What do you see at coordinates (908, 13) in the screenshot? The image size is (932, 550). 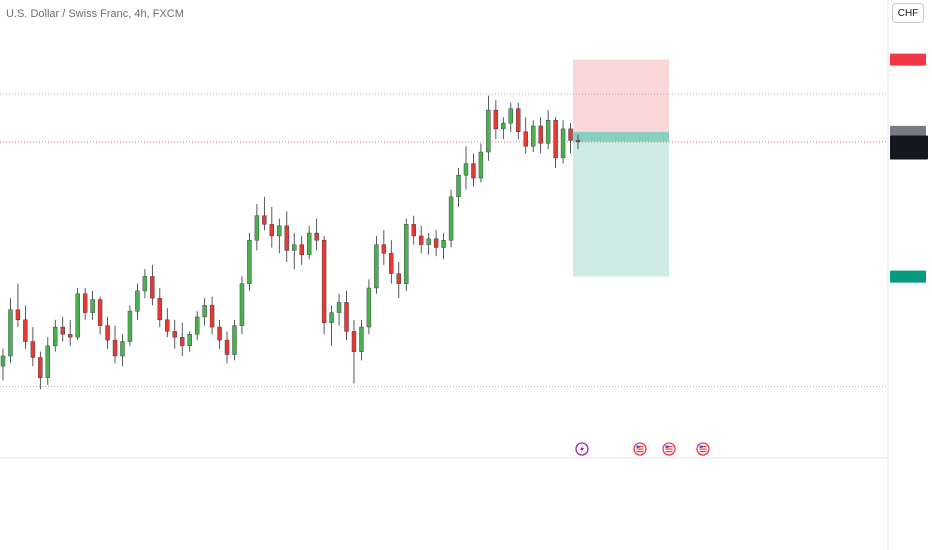 I see `currency-button: CHF` at bounding box center [908, 13].